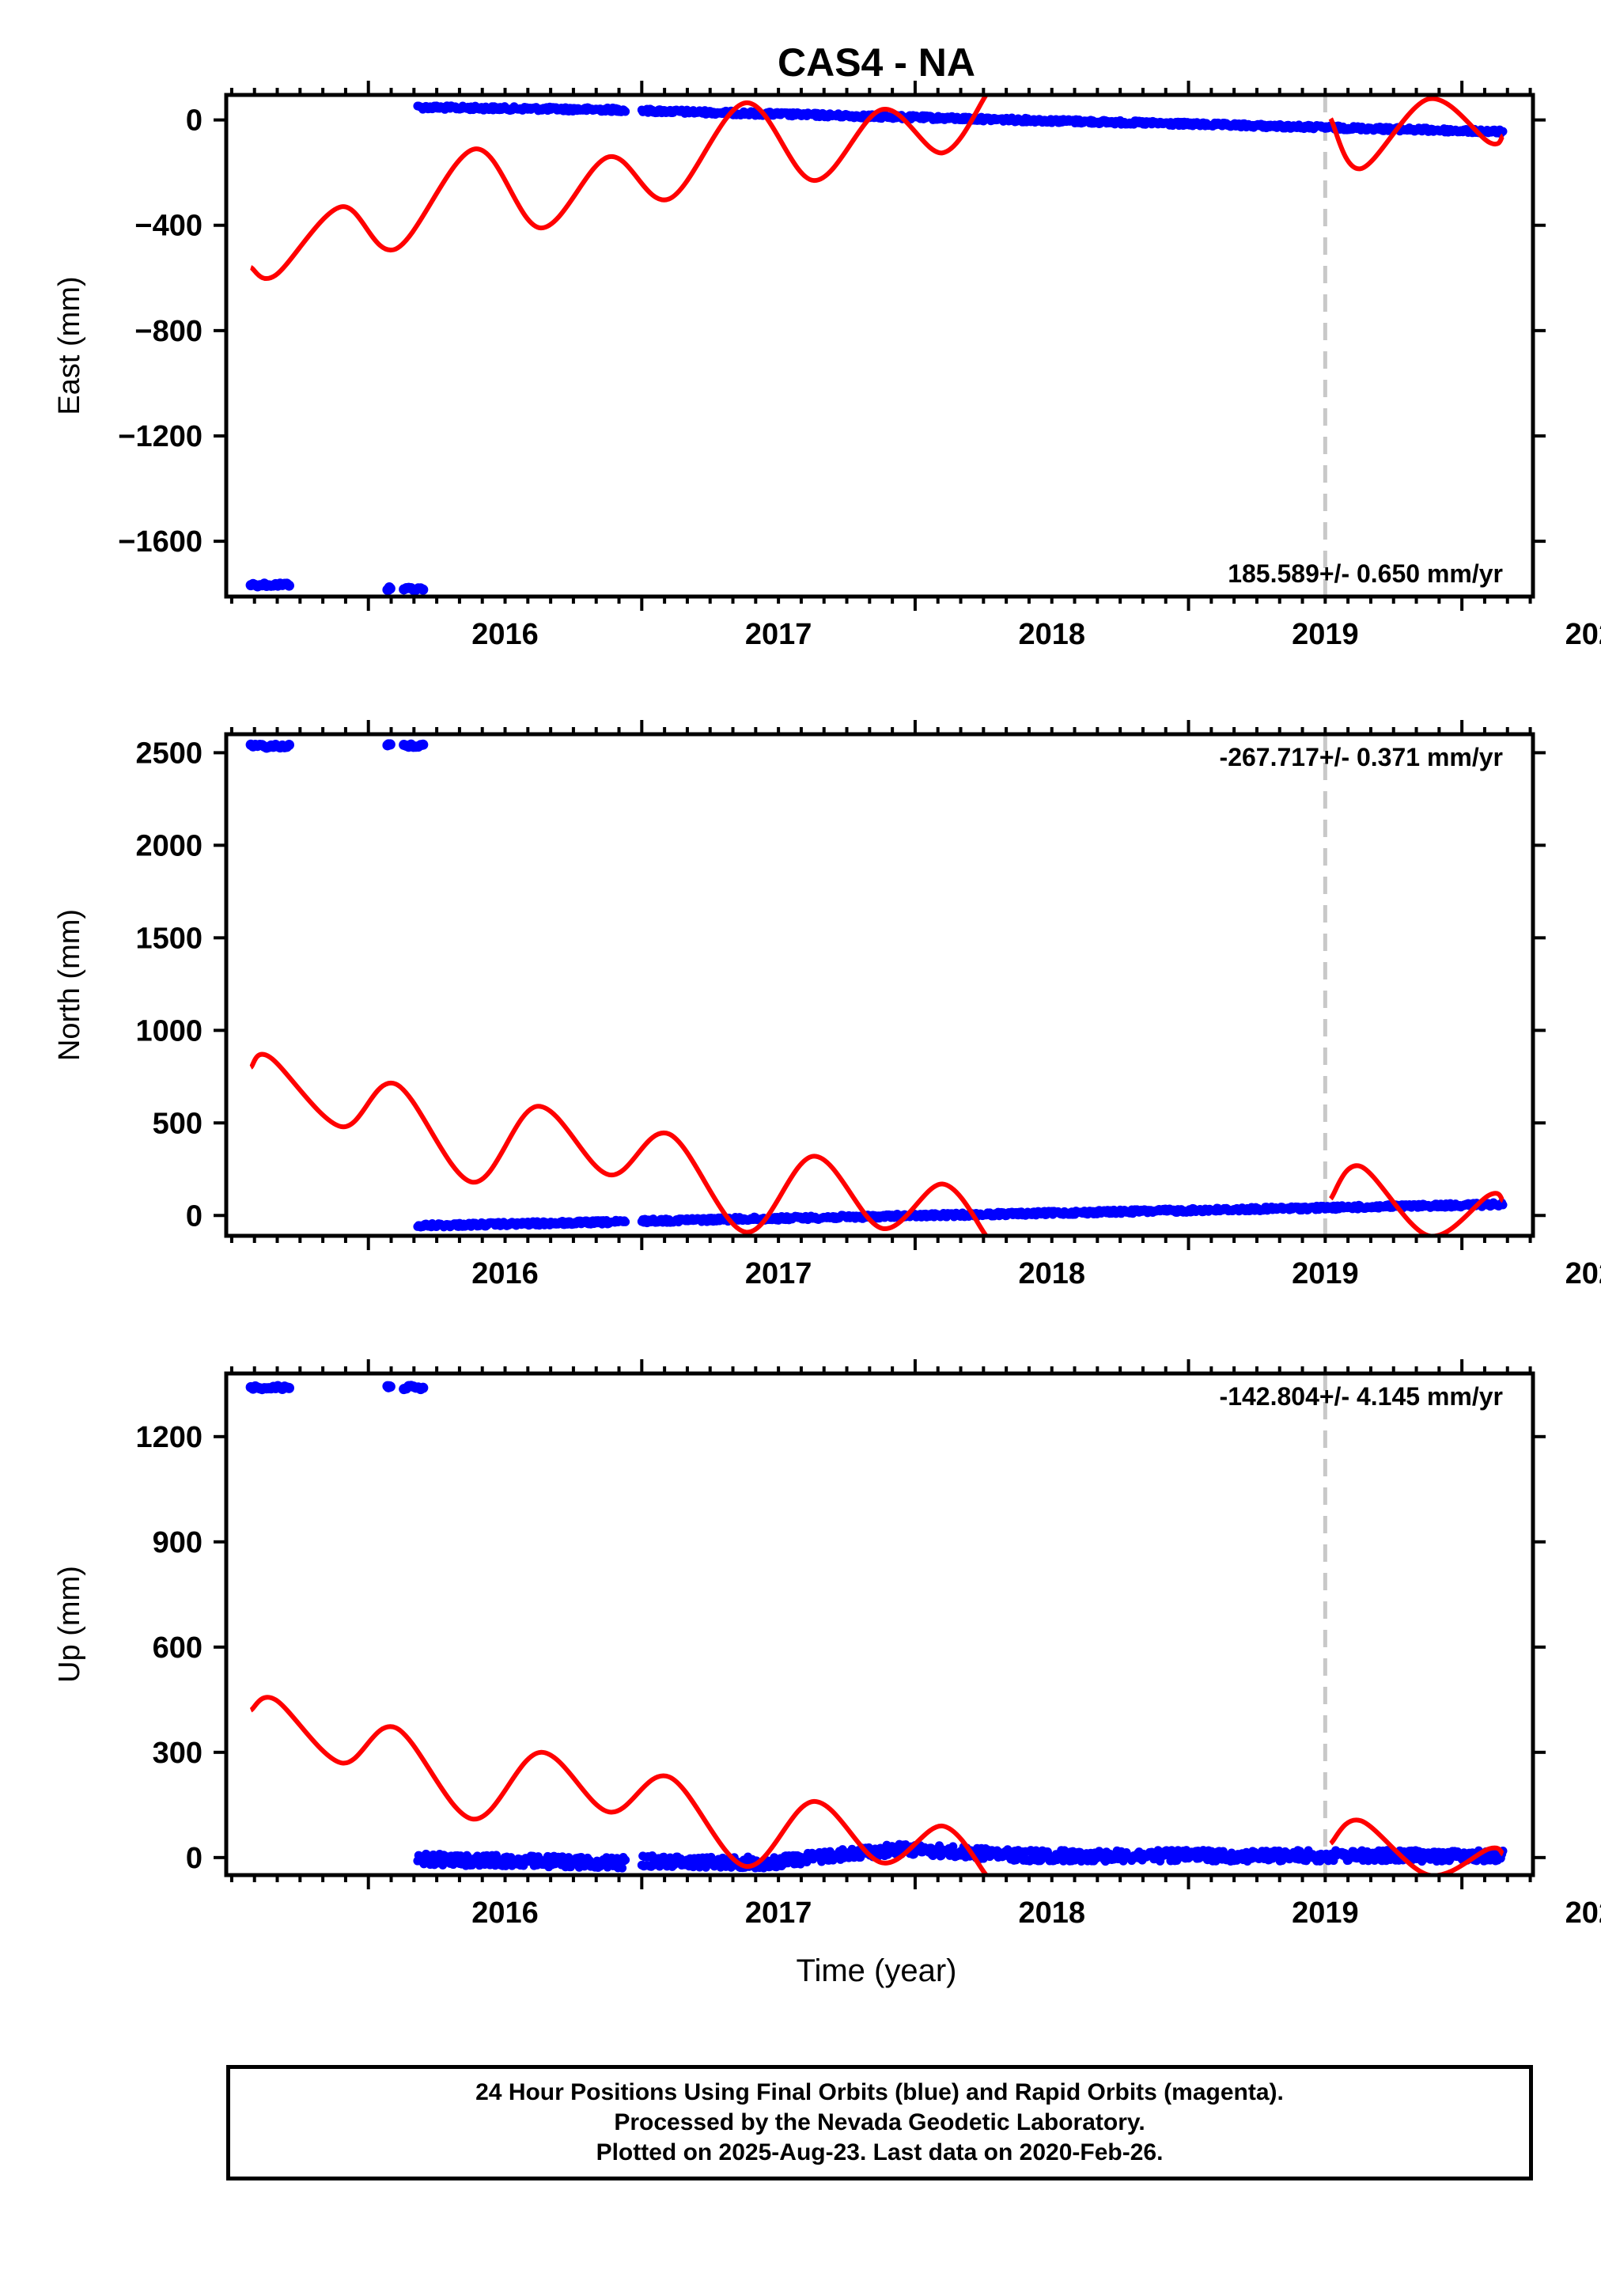  Describe the element at coordinates (160, 542) in the screenshot. I see `y-tick-label: −1600` at that location.